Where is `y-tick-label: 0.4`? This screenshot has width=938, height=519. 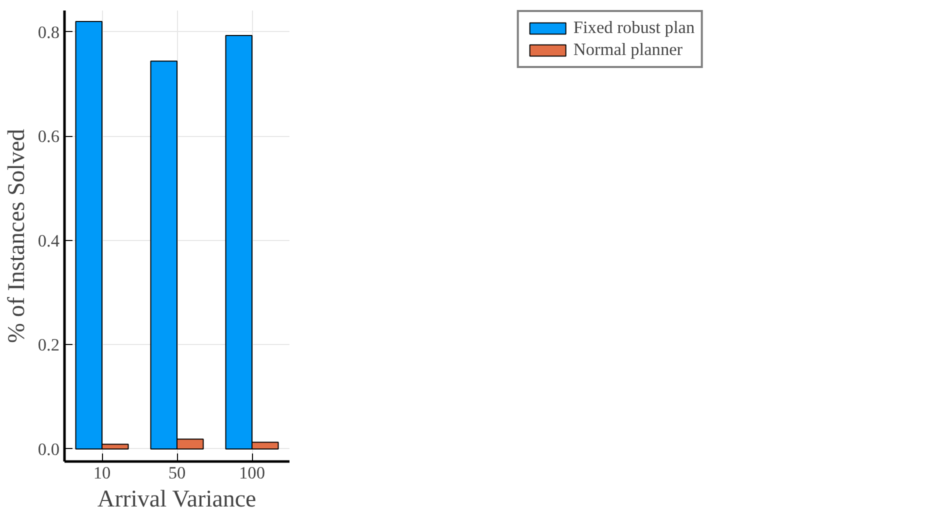 y-tick-label: 0.4 is located at coordinates (49, 240).